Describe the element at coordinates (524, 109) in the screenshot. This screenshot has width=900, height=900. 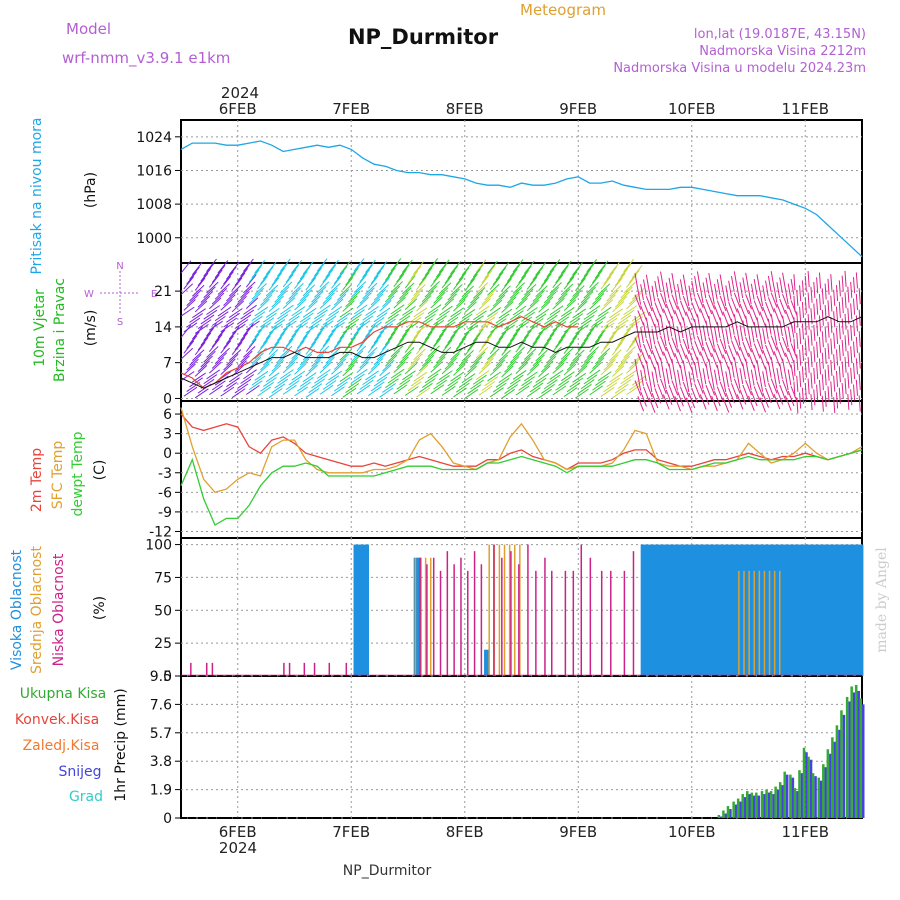
I see `top-date-axis: 6FEB 7FEB 8FEB 9FEB 10FEB 11FEB` at that location.